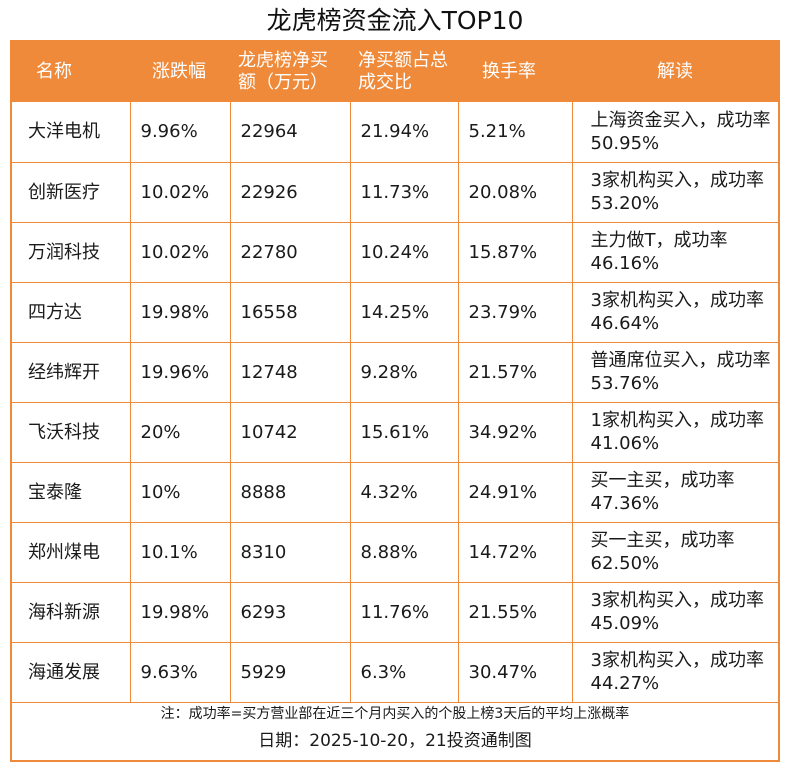 The width and height of the screenshot is (790, 770). Describe the element at coordinates (290, 612) in the screenshot. I see `cell-net-buy: 6293` at that location.